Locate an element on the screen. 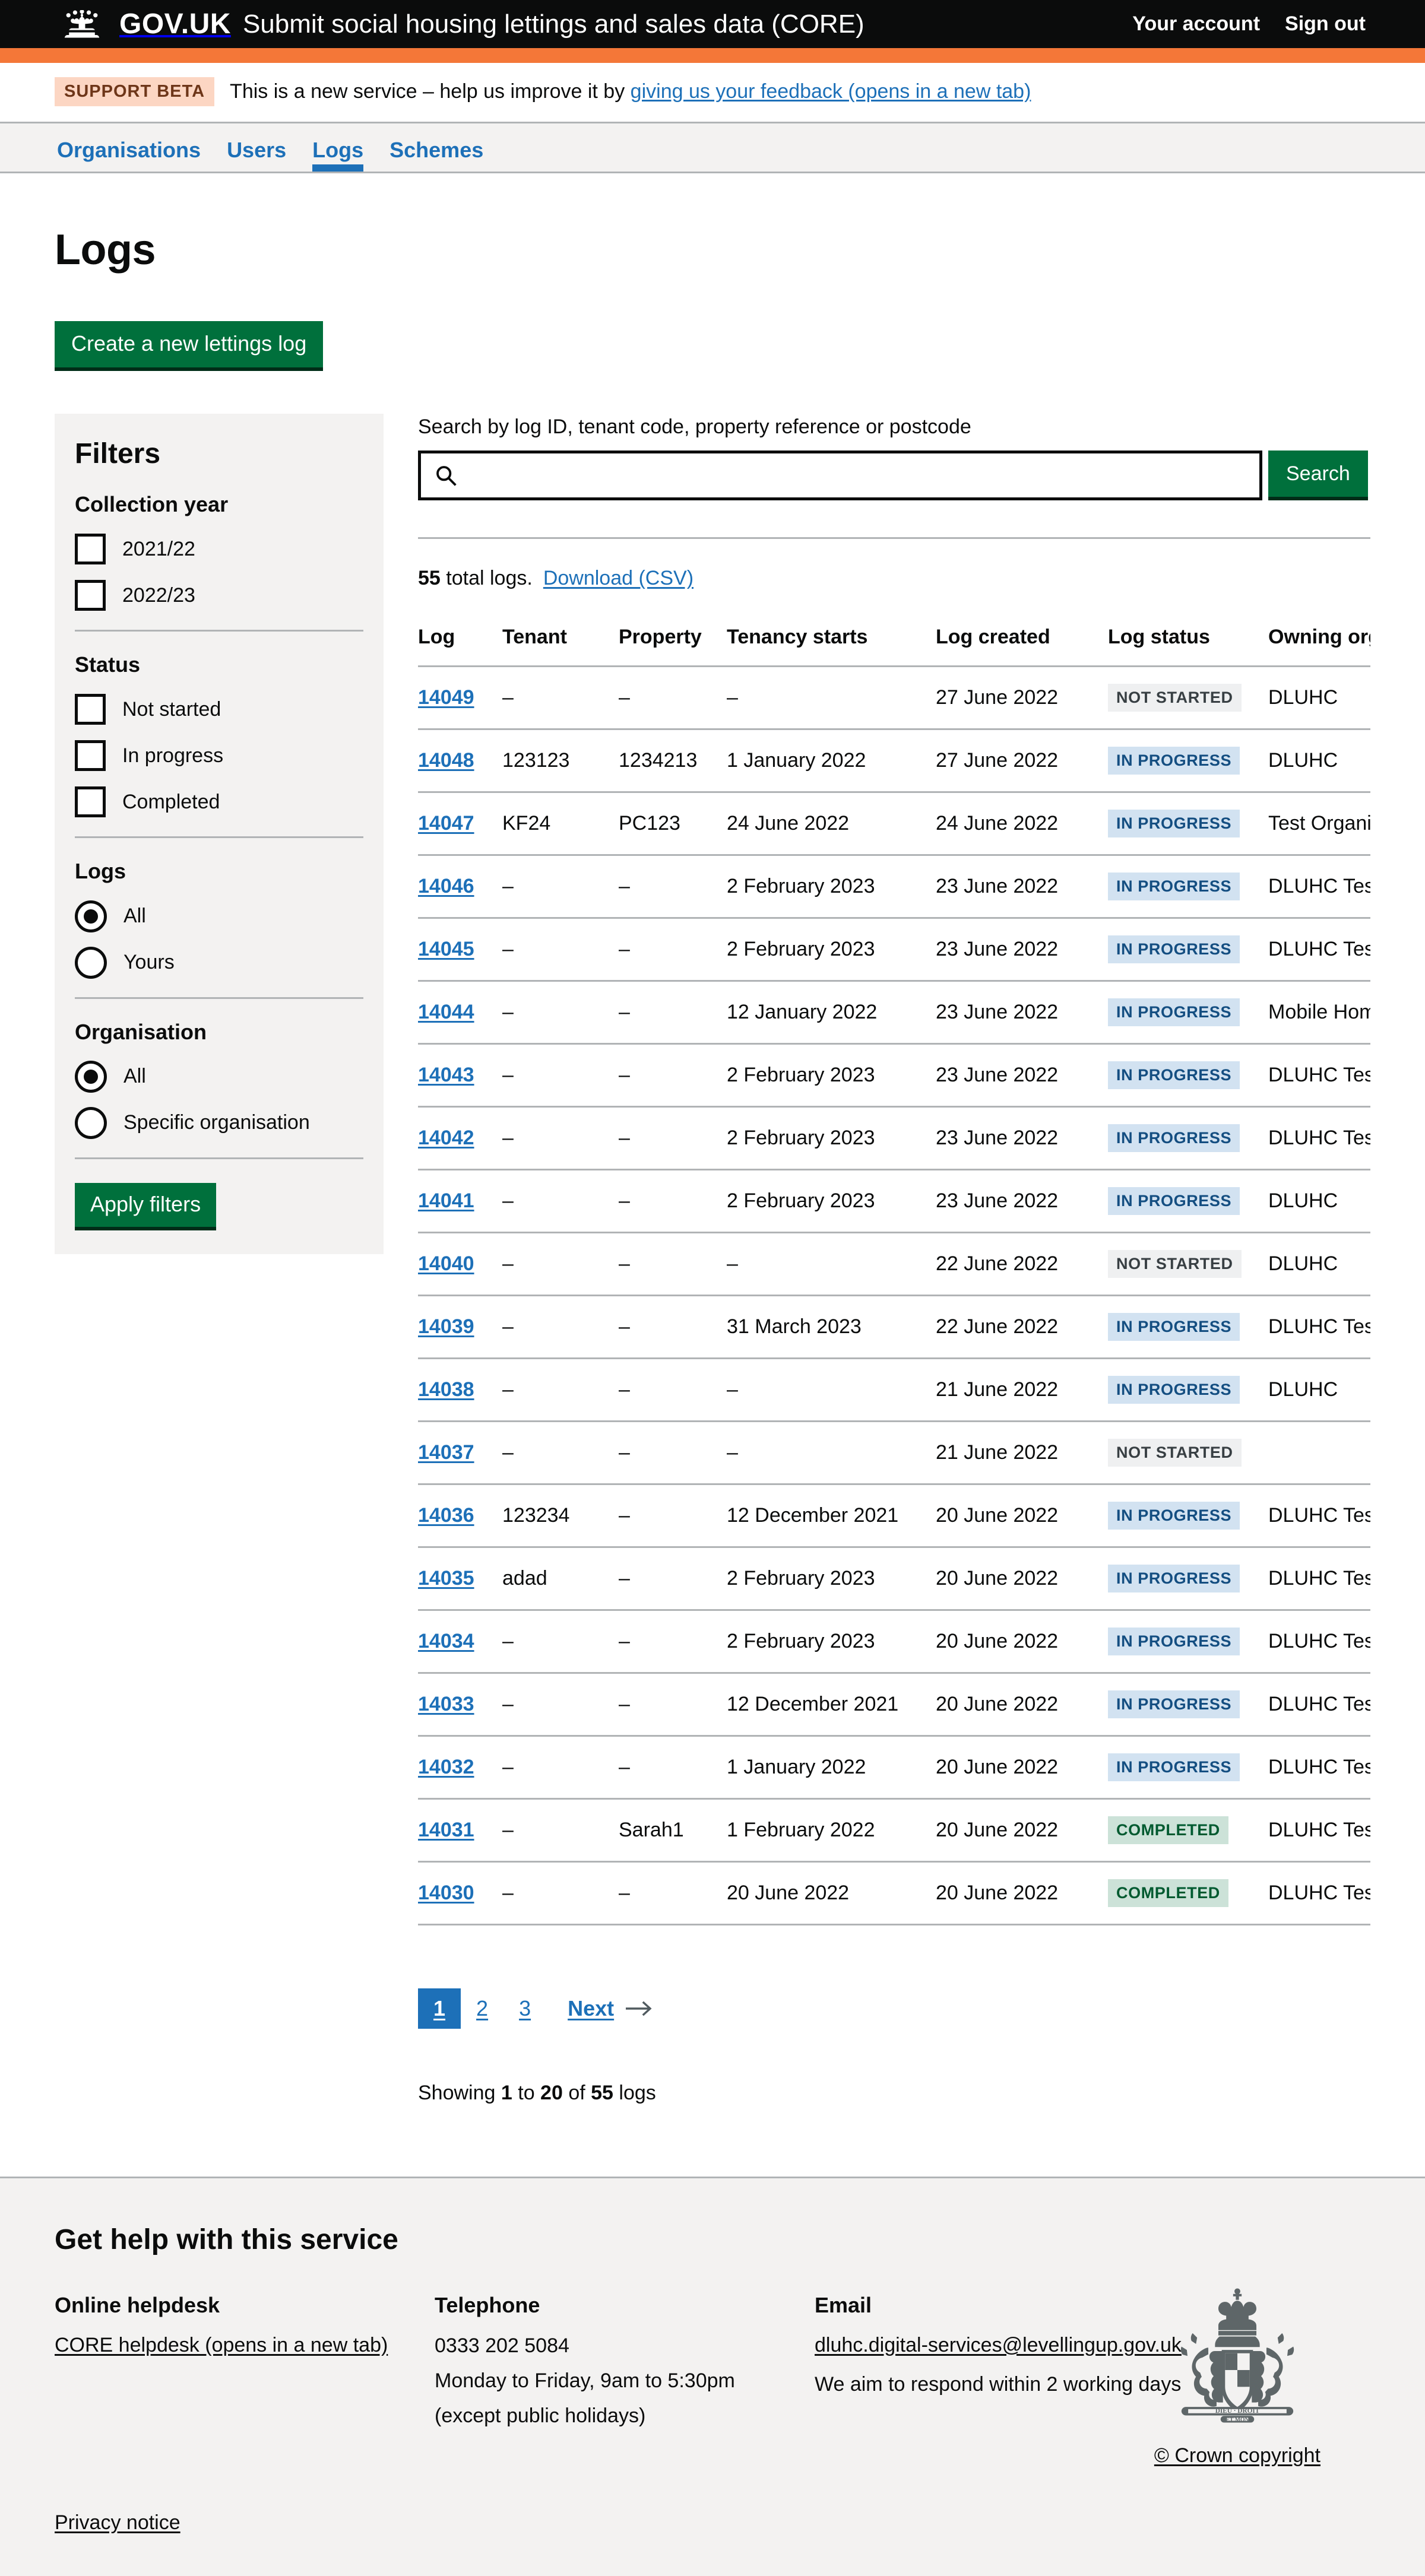 The image size is (1425, 2576). cell-log: 14038 is located at coordinates (460, 1389).